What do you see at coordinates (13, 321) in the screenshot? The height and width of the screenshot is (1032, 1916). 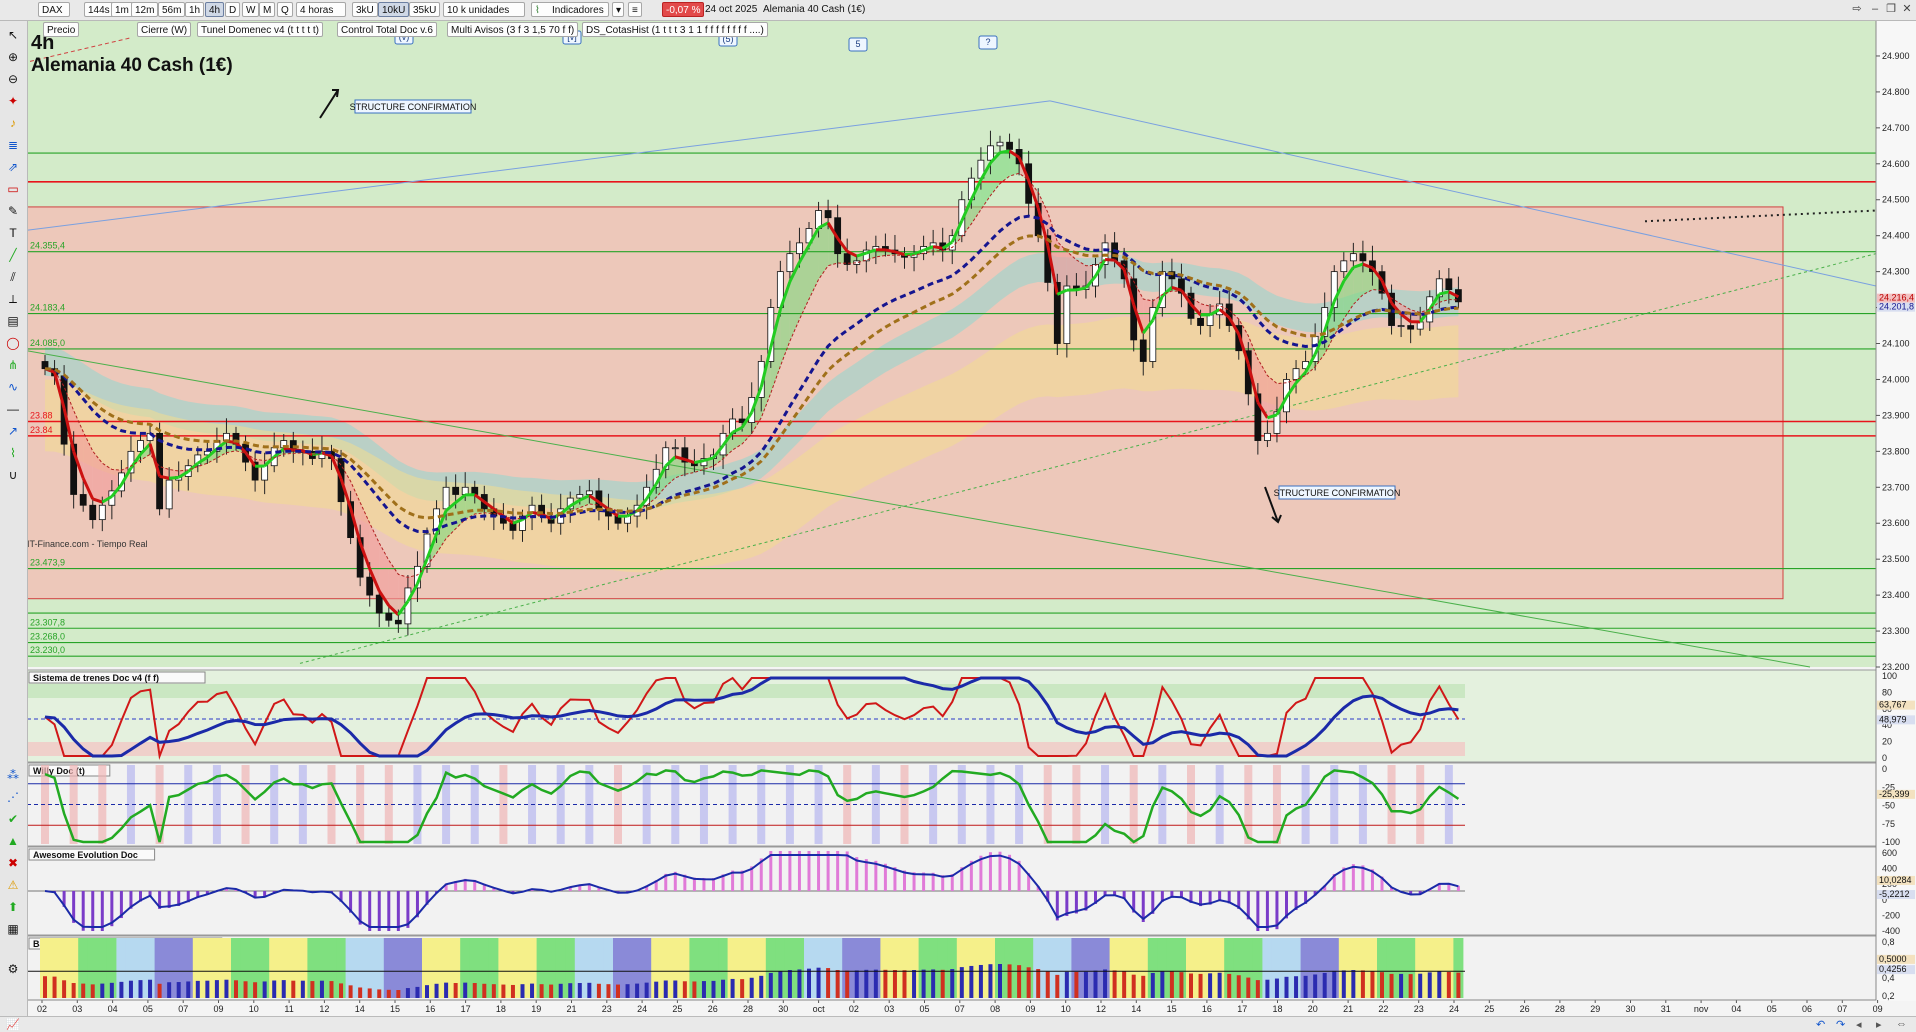 I see `ruler-icon: ▤` at bounding box center [13, 321].